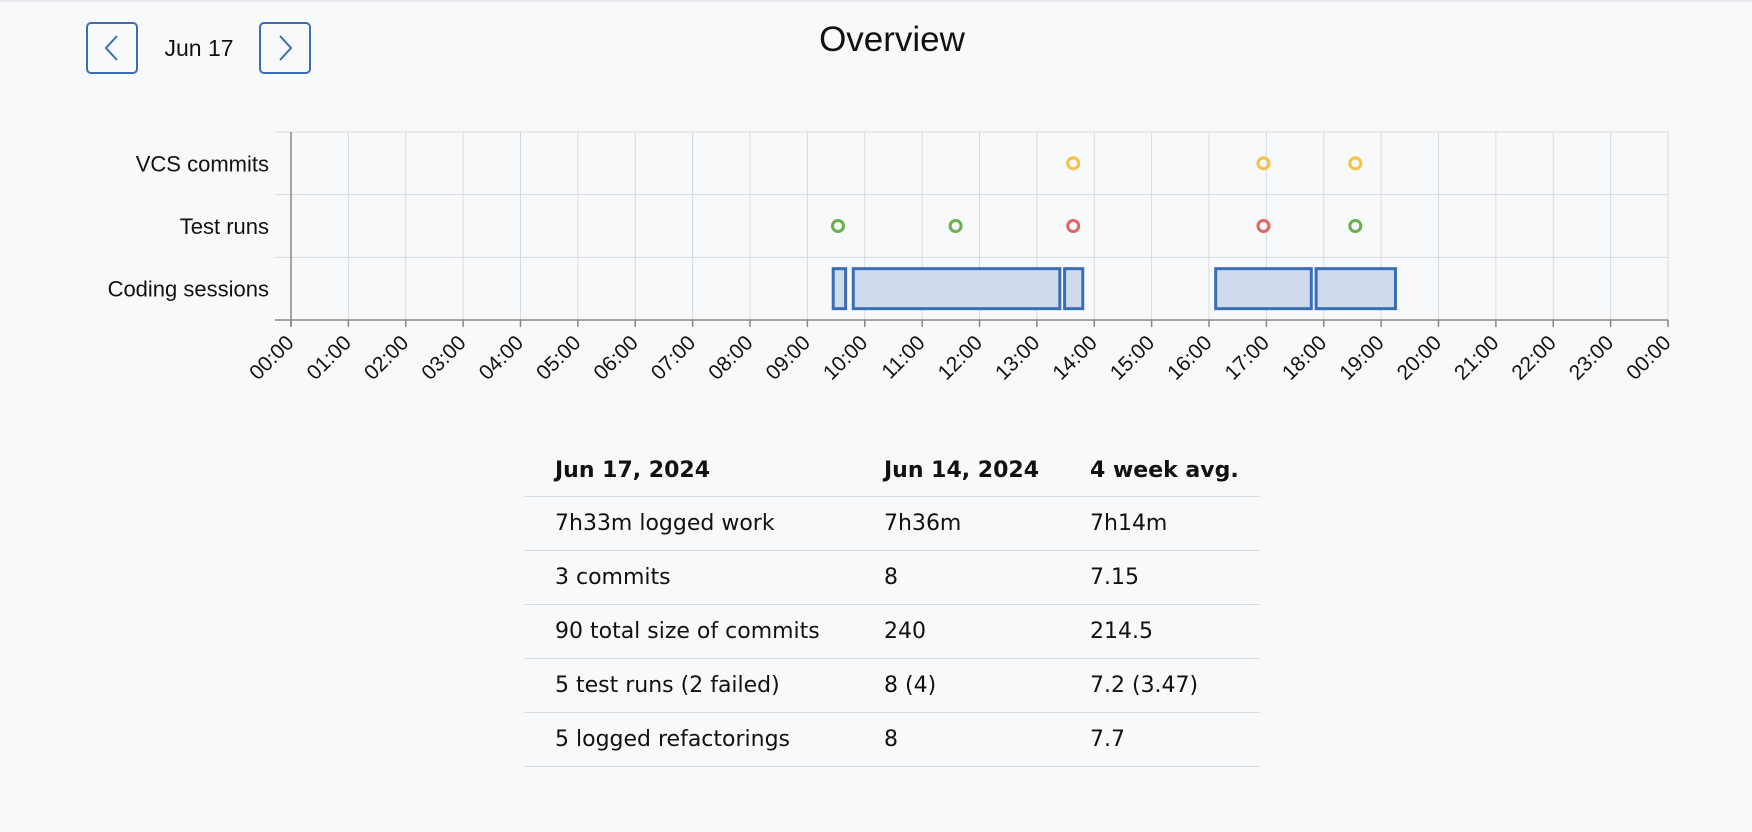  I want to click on x-tick-label: 14:00, so click(1074, 357).